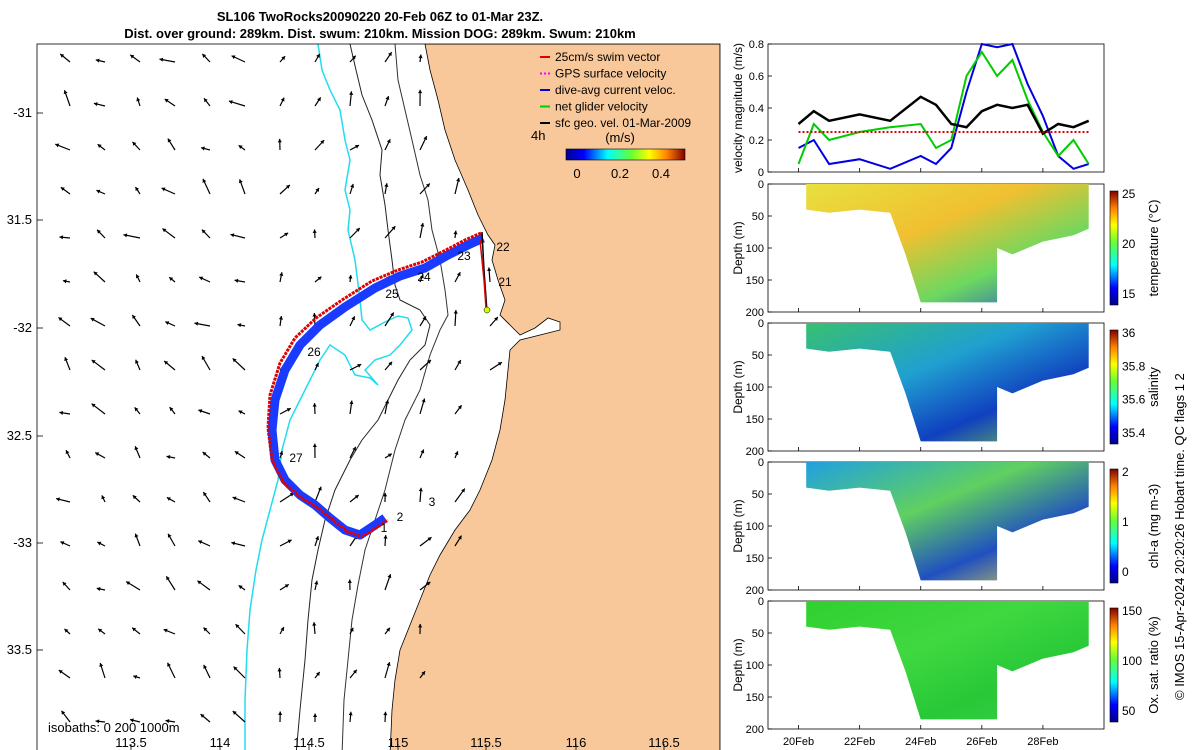 The width and height of the screenshot is (1200, 750). What do you see at coordinates (601, 107) in the screenshot?
I see `legend-label: net glider velocity` at bounding box center [601, 107].